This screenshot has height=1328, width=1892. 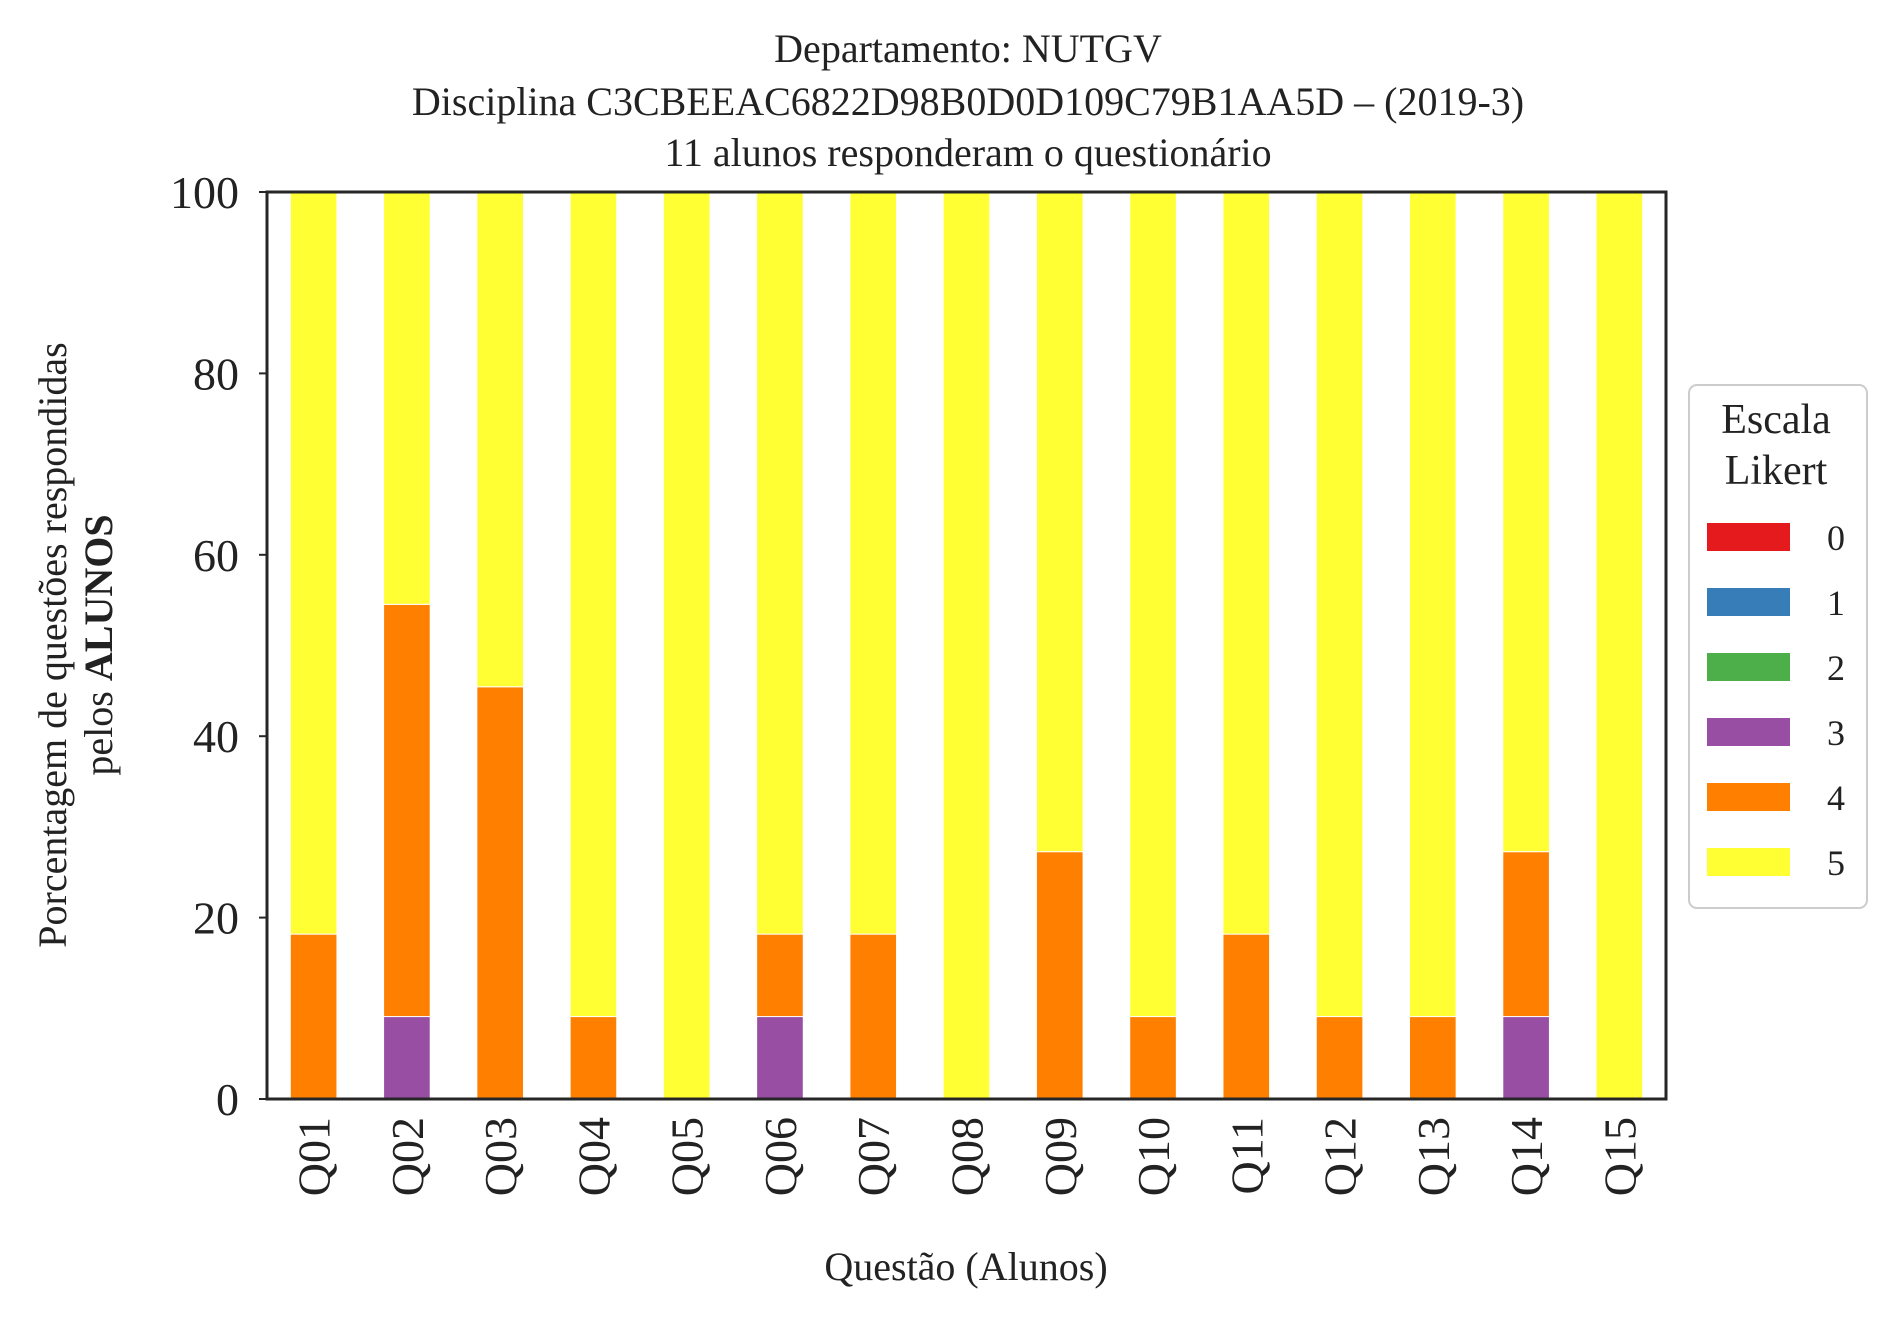 I want to click on legend-frame, so click(x=1778, y=646).